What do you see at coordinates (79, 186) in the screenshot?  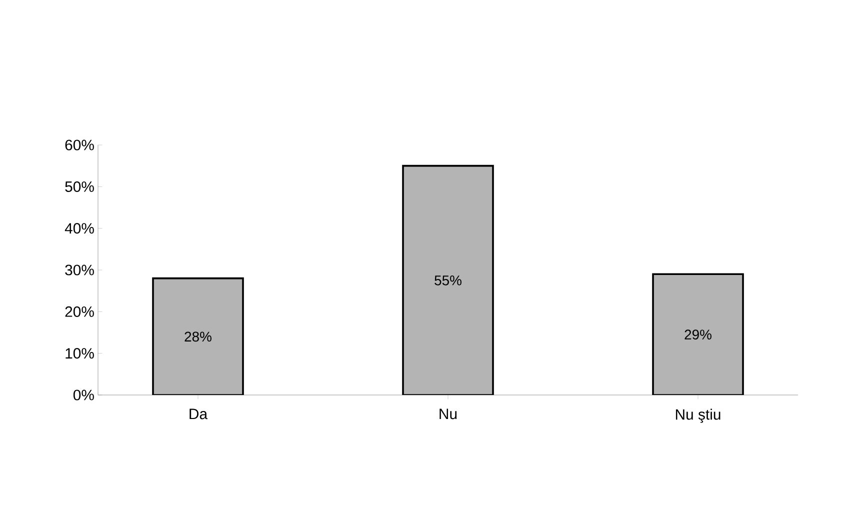 I see `y-tick-label: 50%` at bounding box center [79, 186].